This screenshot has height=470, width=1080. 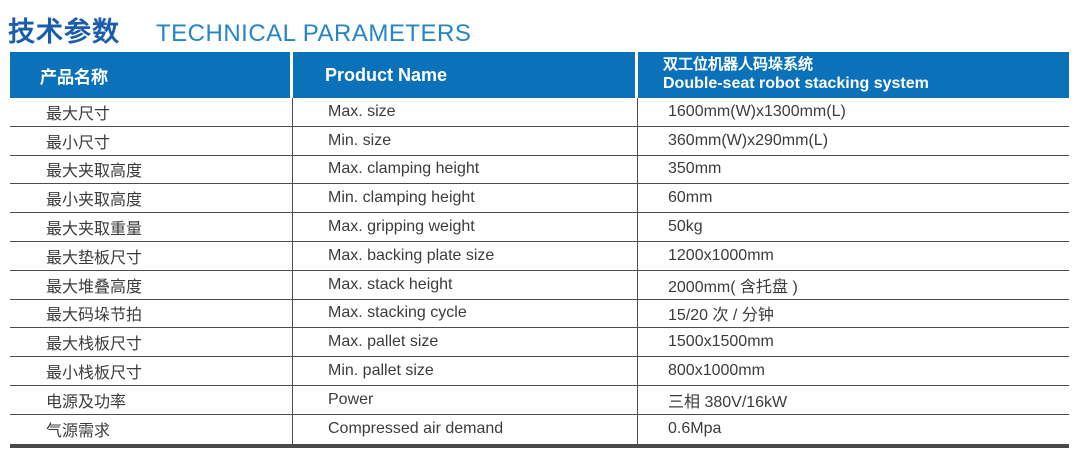 I want to click on param-value-cell: 800x1000mm, so click(x=716, y=371).